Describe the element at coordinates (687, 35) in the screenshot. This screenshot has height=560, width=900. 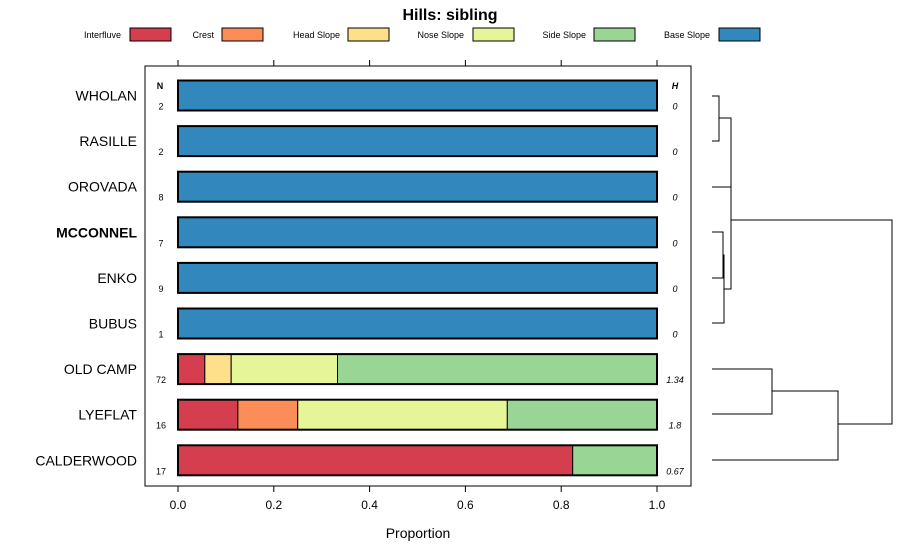
I see `legend-label: Base Slope` at that location.